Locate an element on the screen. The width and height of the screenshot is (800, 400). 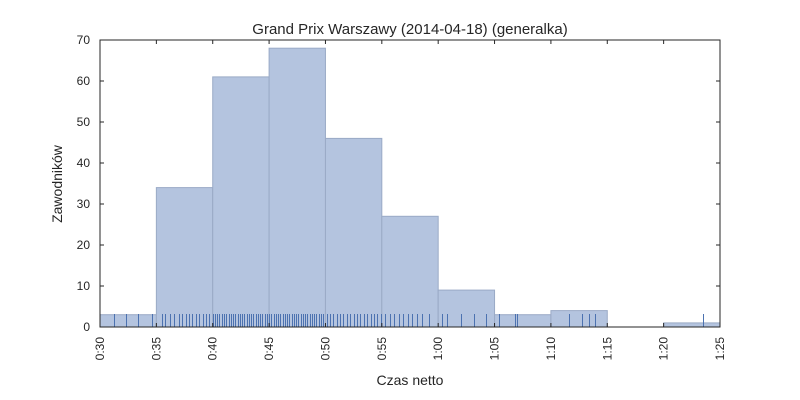
y-tick-label: 50 is located at coordinates (84, 122).